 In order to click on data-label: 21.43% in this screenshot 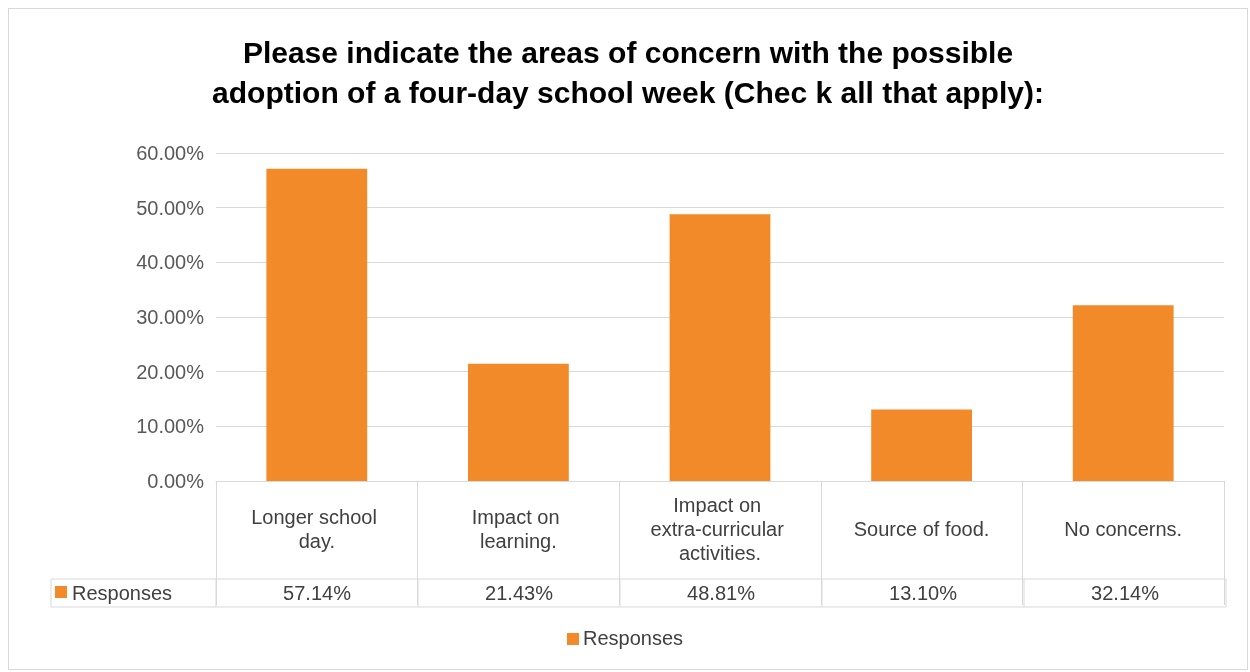, I will do `click(519, 593)`.